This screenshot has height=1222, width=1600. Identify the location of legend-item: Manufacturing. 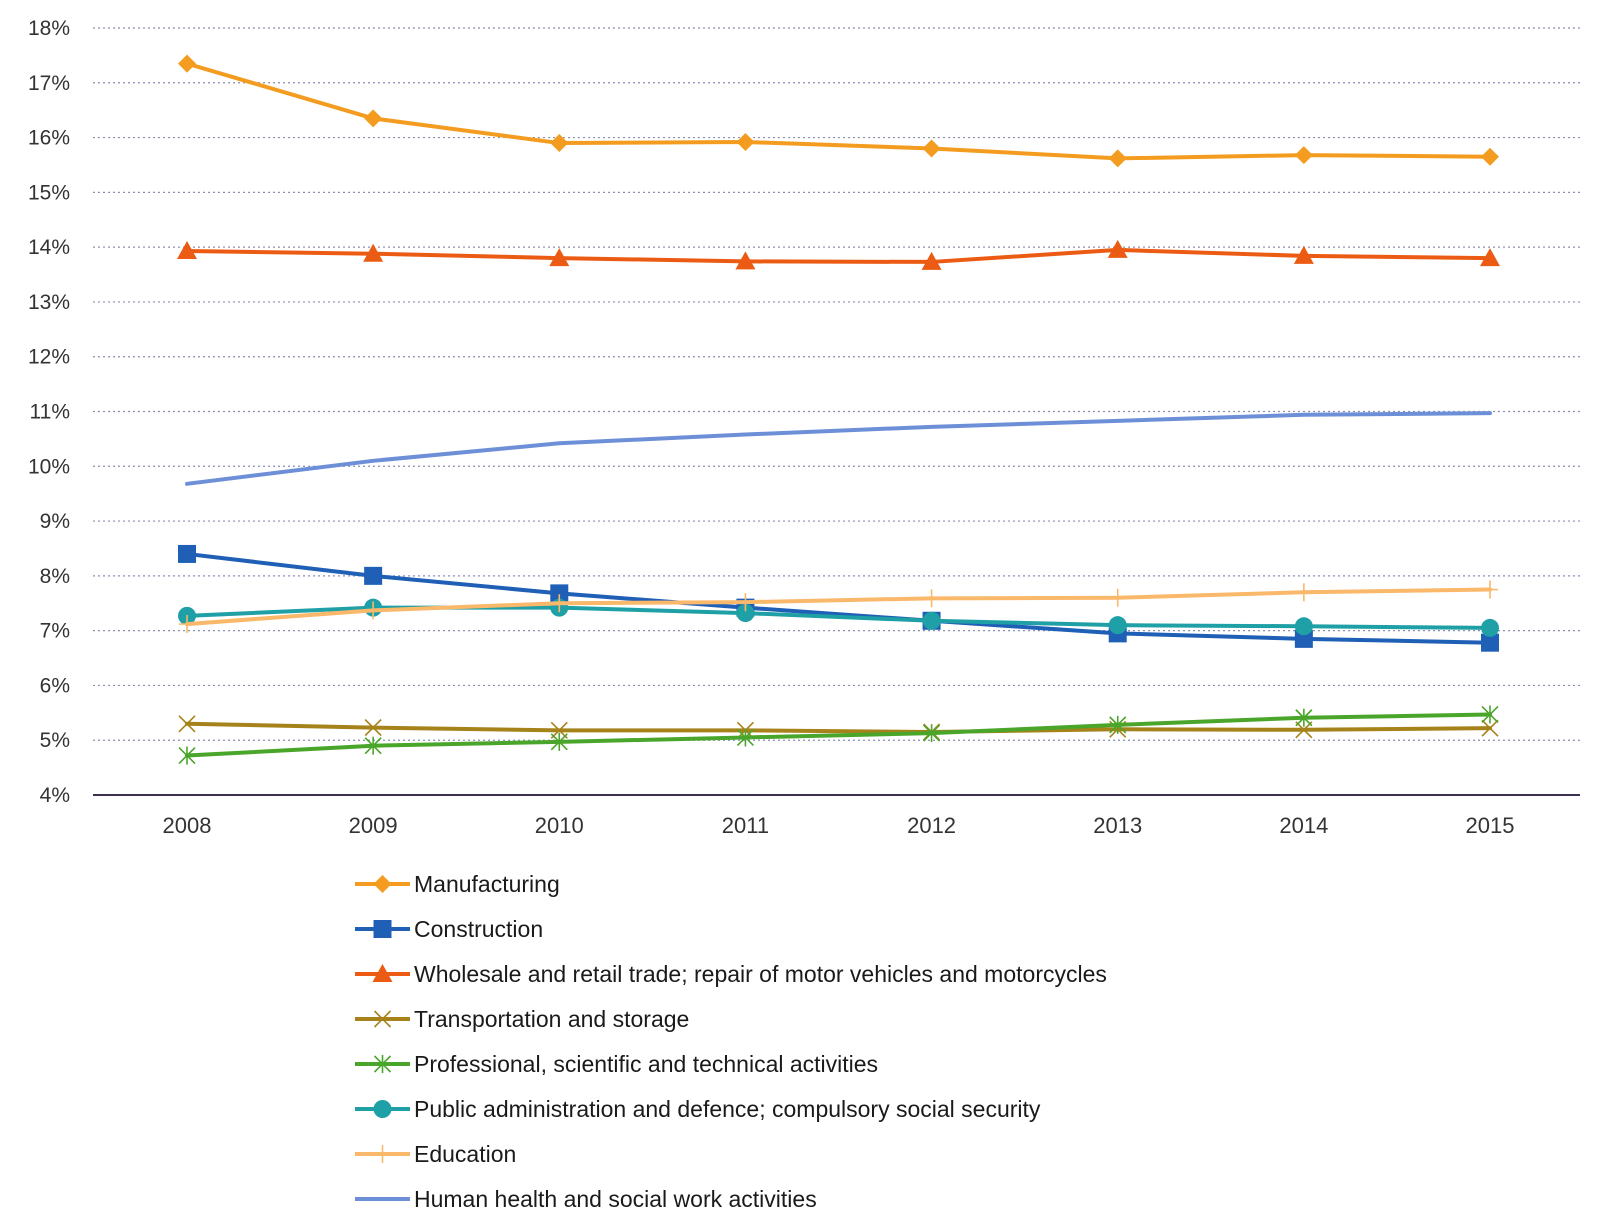
(457, 884).